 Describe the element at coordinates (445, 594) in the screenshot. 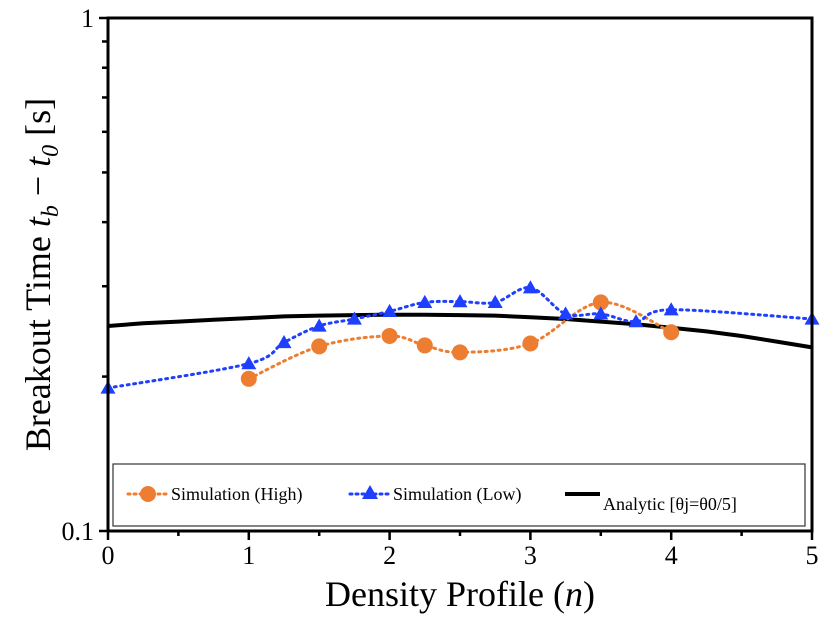

I see `x-axis-title-prefix: Density Profile (` at that location.